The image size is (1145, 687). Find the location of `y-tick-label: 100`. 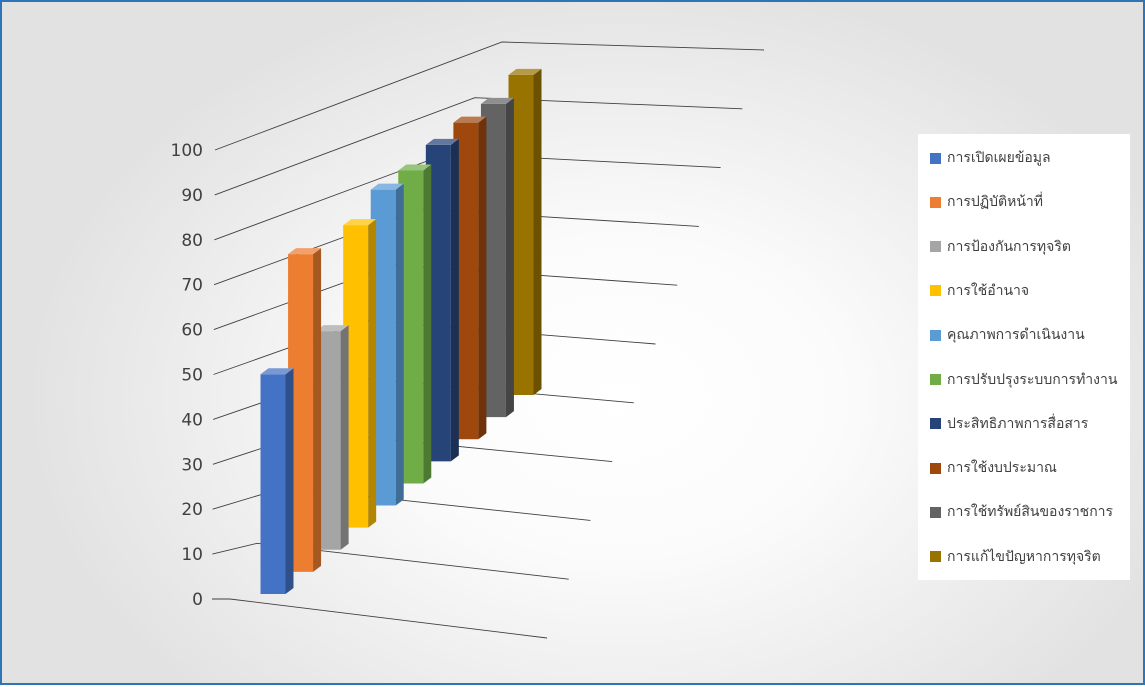

y-tick-label: 100 is located at coordinates (187, 151).